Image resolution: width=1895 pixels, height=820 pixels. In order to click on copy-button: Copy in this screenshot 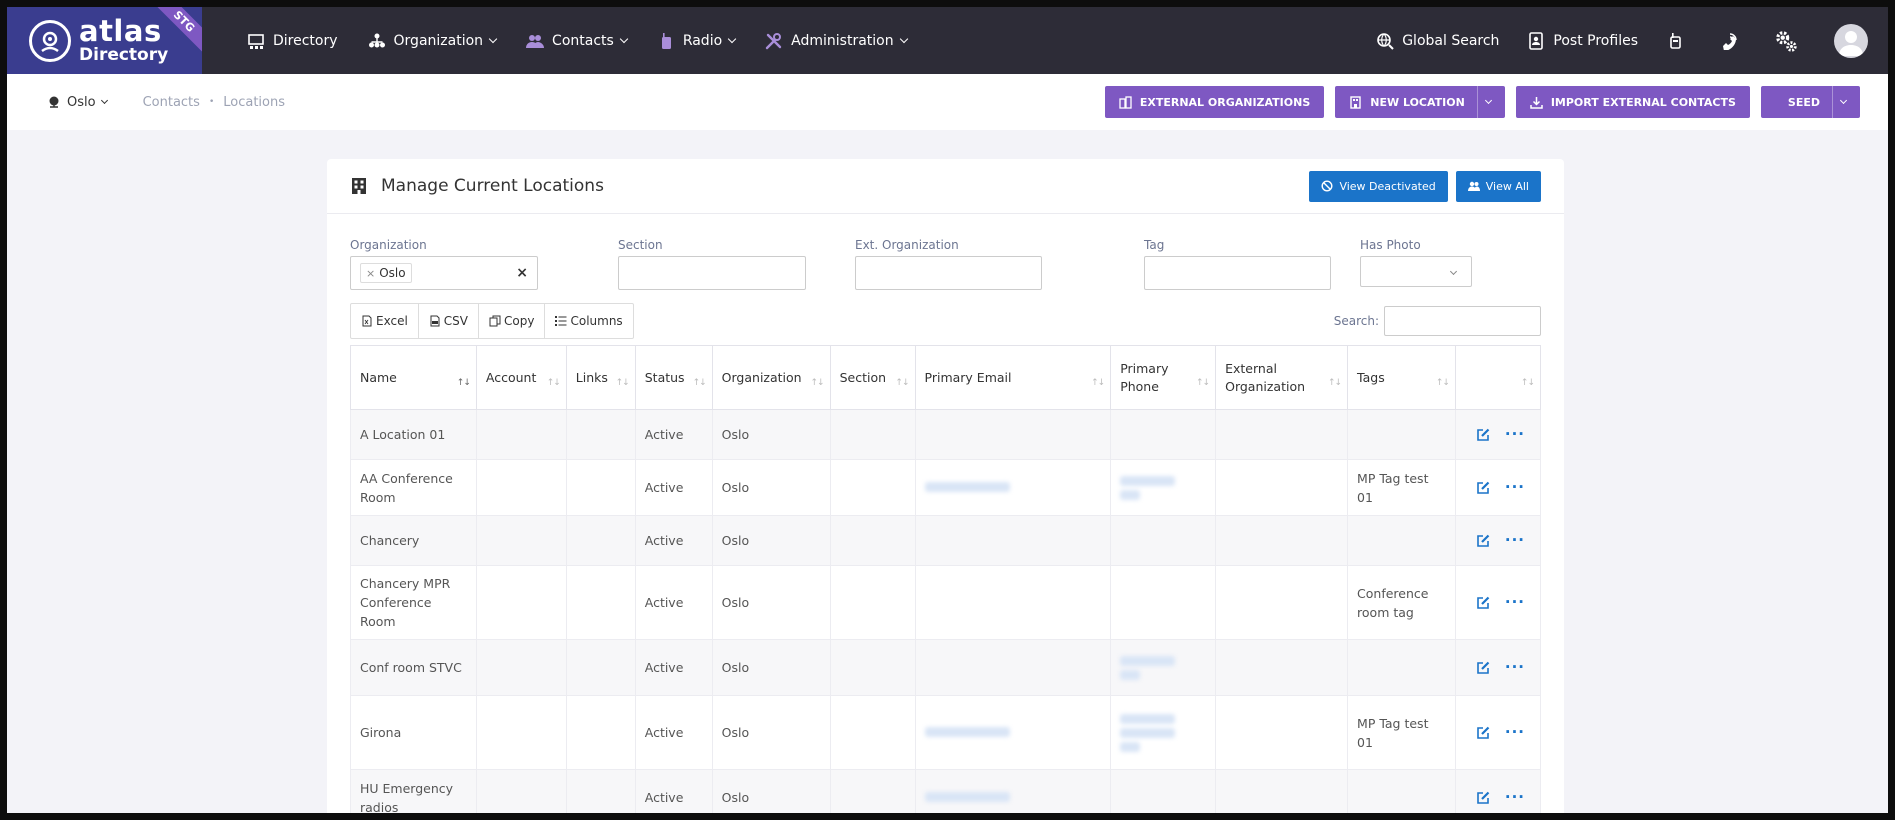, I will do `click(512, 321)`.